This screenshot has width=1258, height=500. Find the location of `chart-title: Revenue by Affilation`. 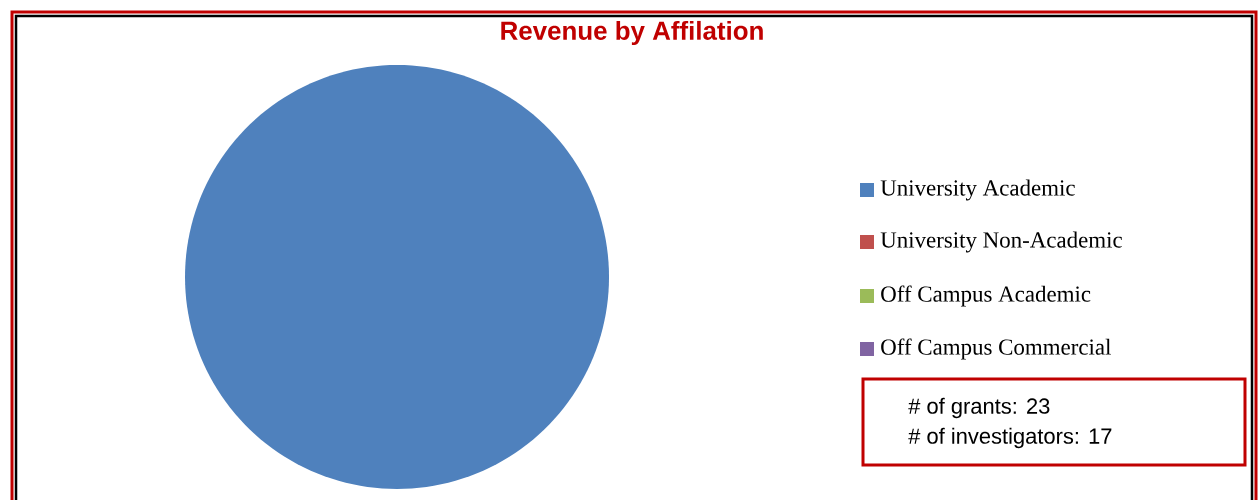

chart-title: Revenue by Affilation is located at coordinates (632, 33).